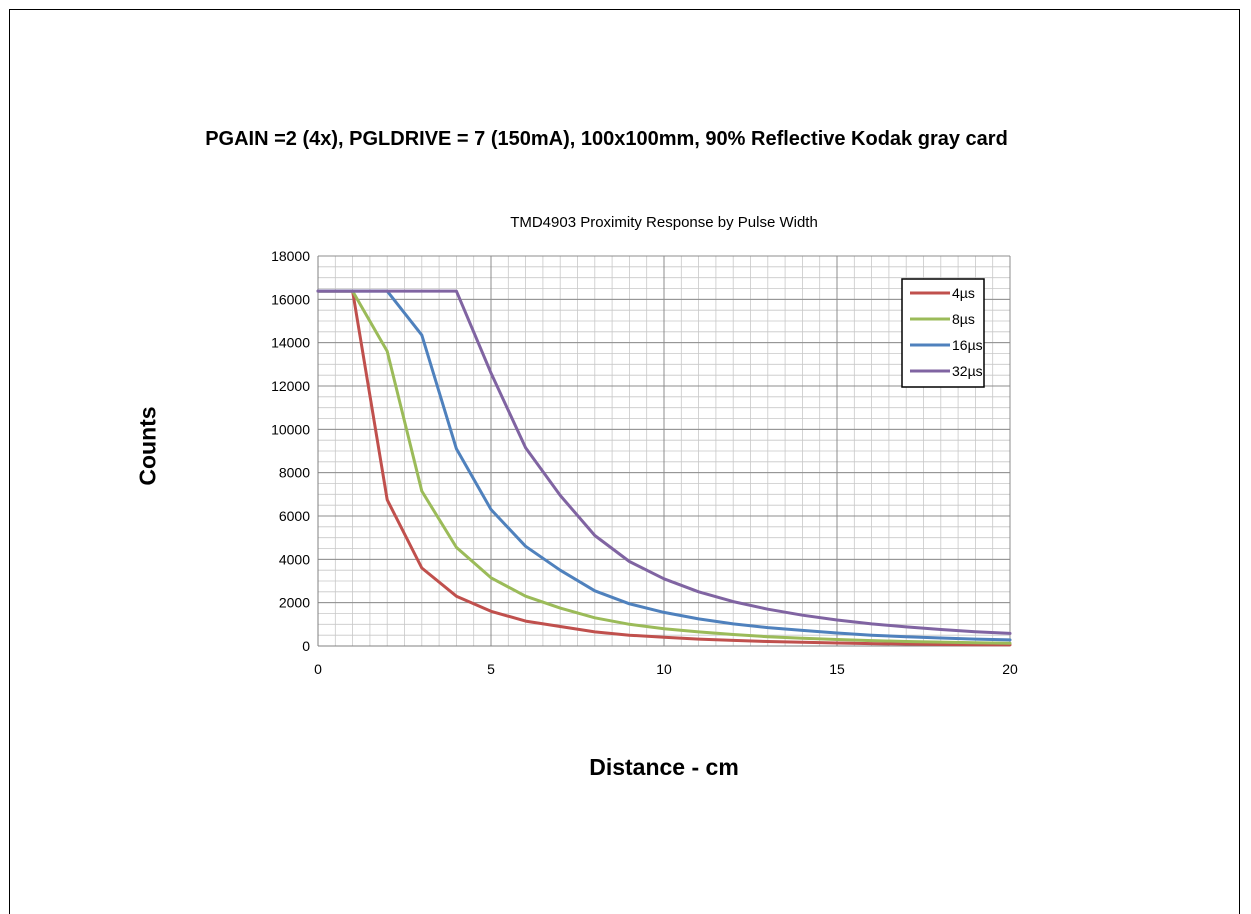 This screenshot has width=1251, height=914. I want to click on y-tick-label: 4000, so click(294, 559).